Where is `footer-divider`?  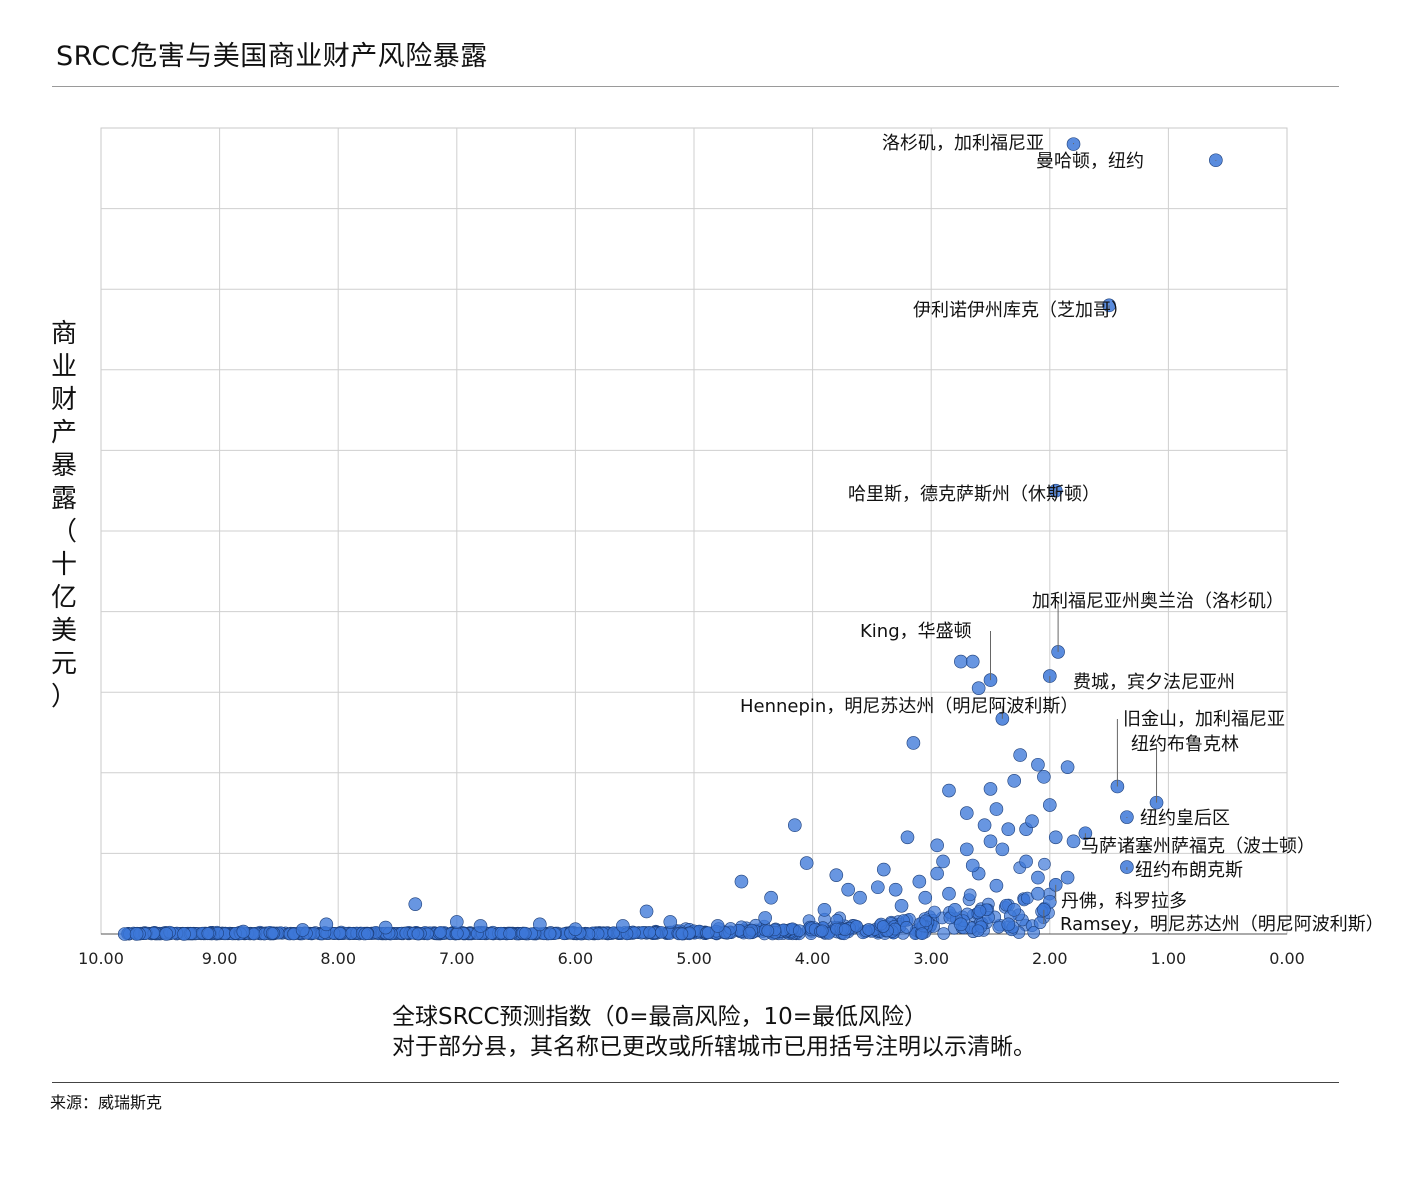 footer-divider is located at coordinates (695, 1082).